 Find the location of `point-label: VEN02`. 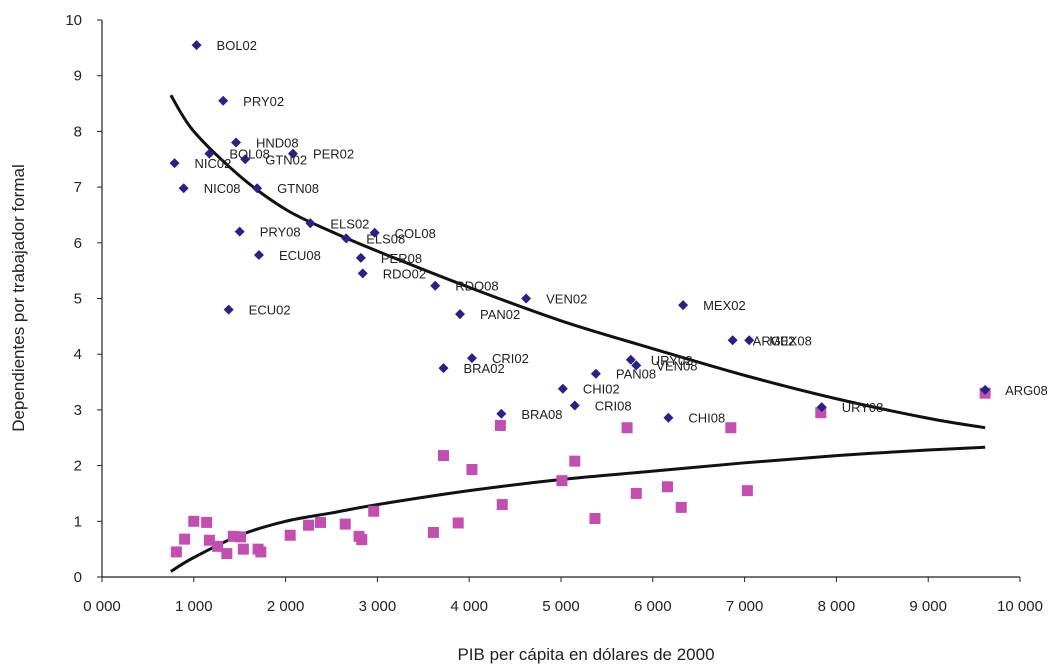

point-label: VEN02 is located at coordinates (566, 299).